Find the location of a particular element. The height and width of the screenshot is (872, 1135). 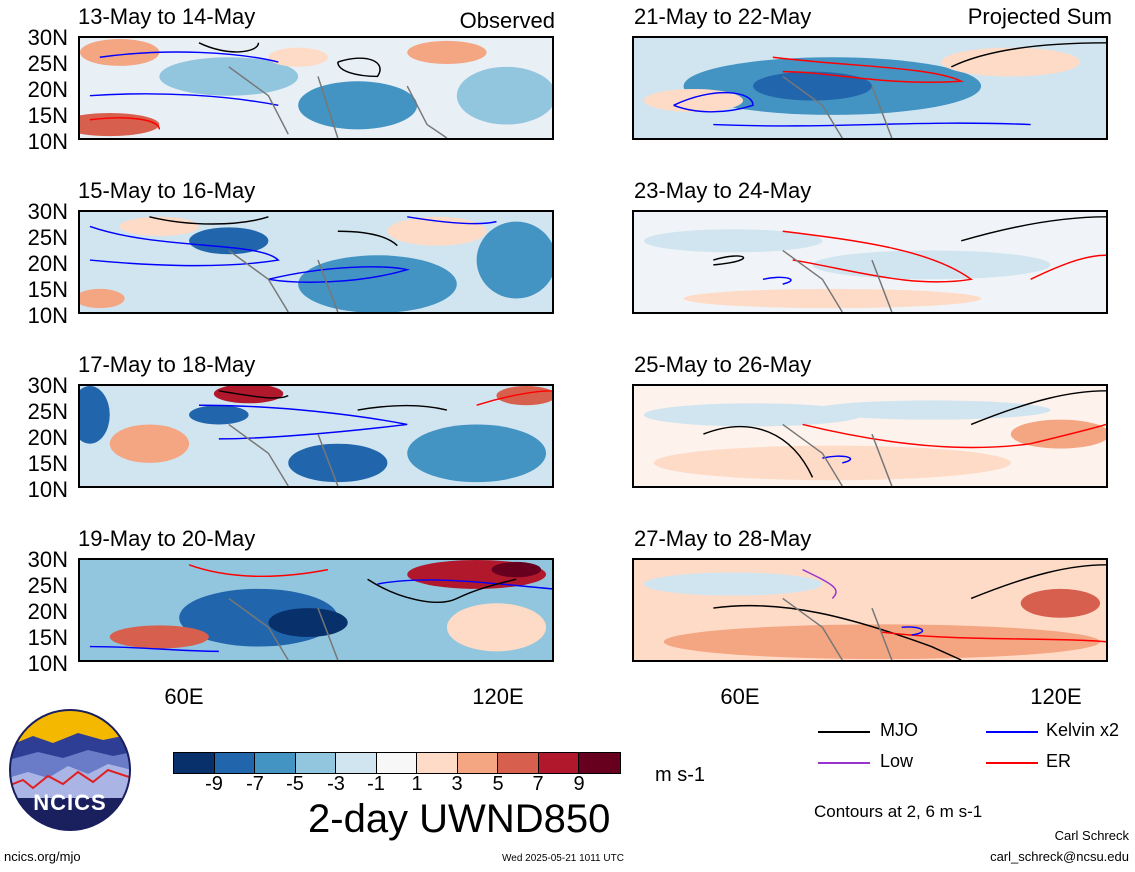

colorbar-tick: 1 is located at coordinates (417, 784).